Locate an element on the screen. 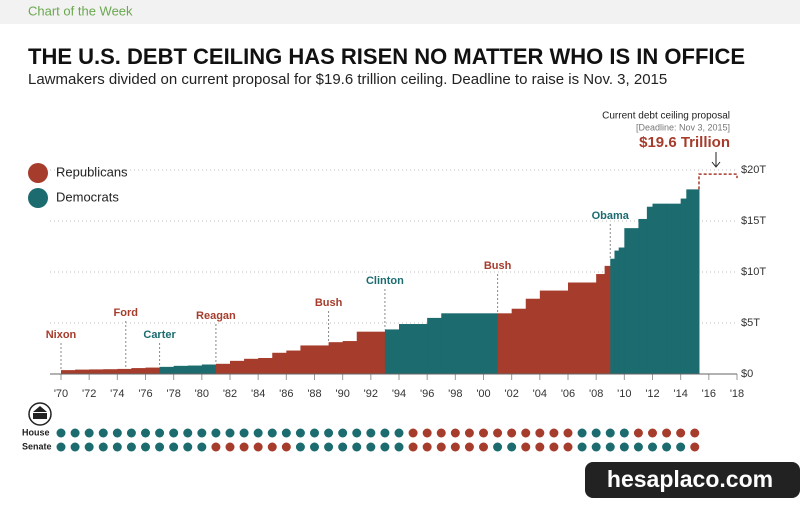 The height and width of the screenshot is (507, 800). proposal-note: [Deadline: Nov 3, 2015] is located at coordinates (683, 127).